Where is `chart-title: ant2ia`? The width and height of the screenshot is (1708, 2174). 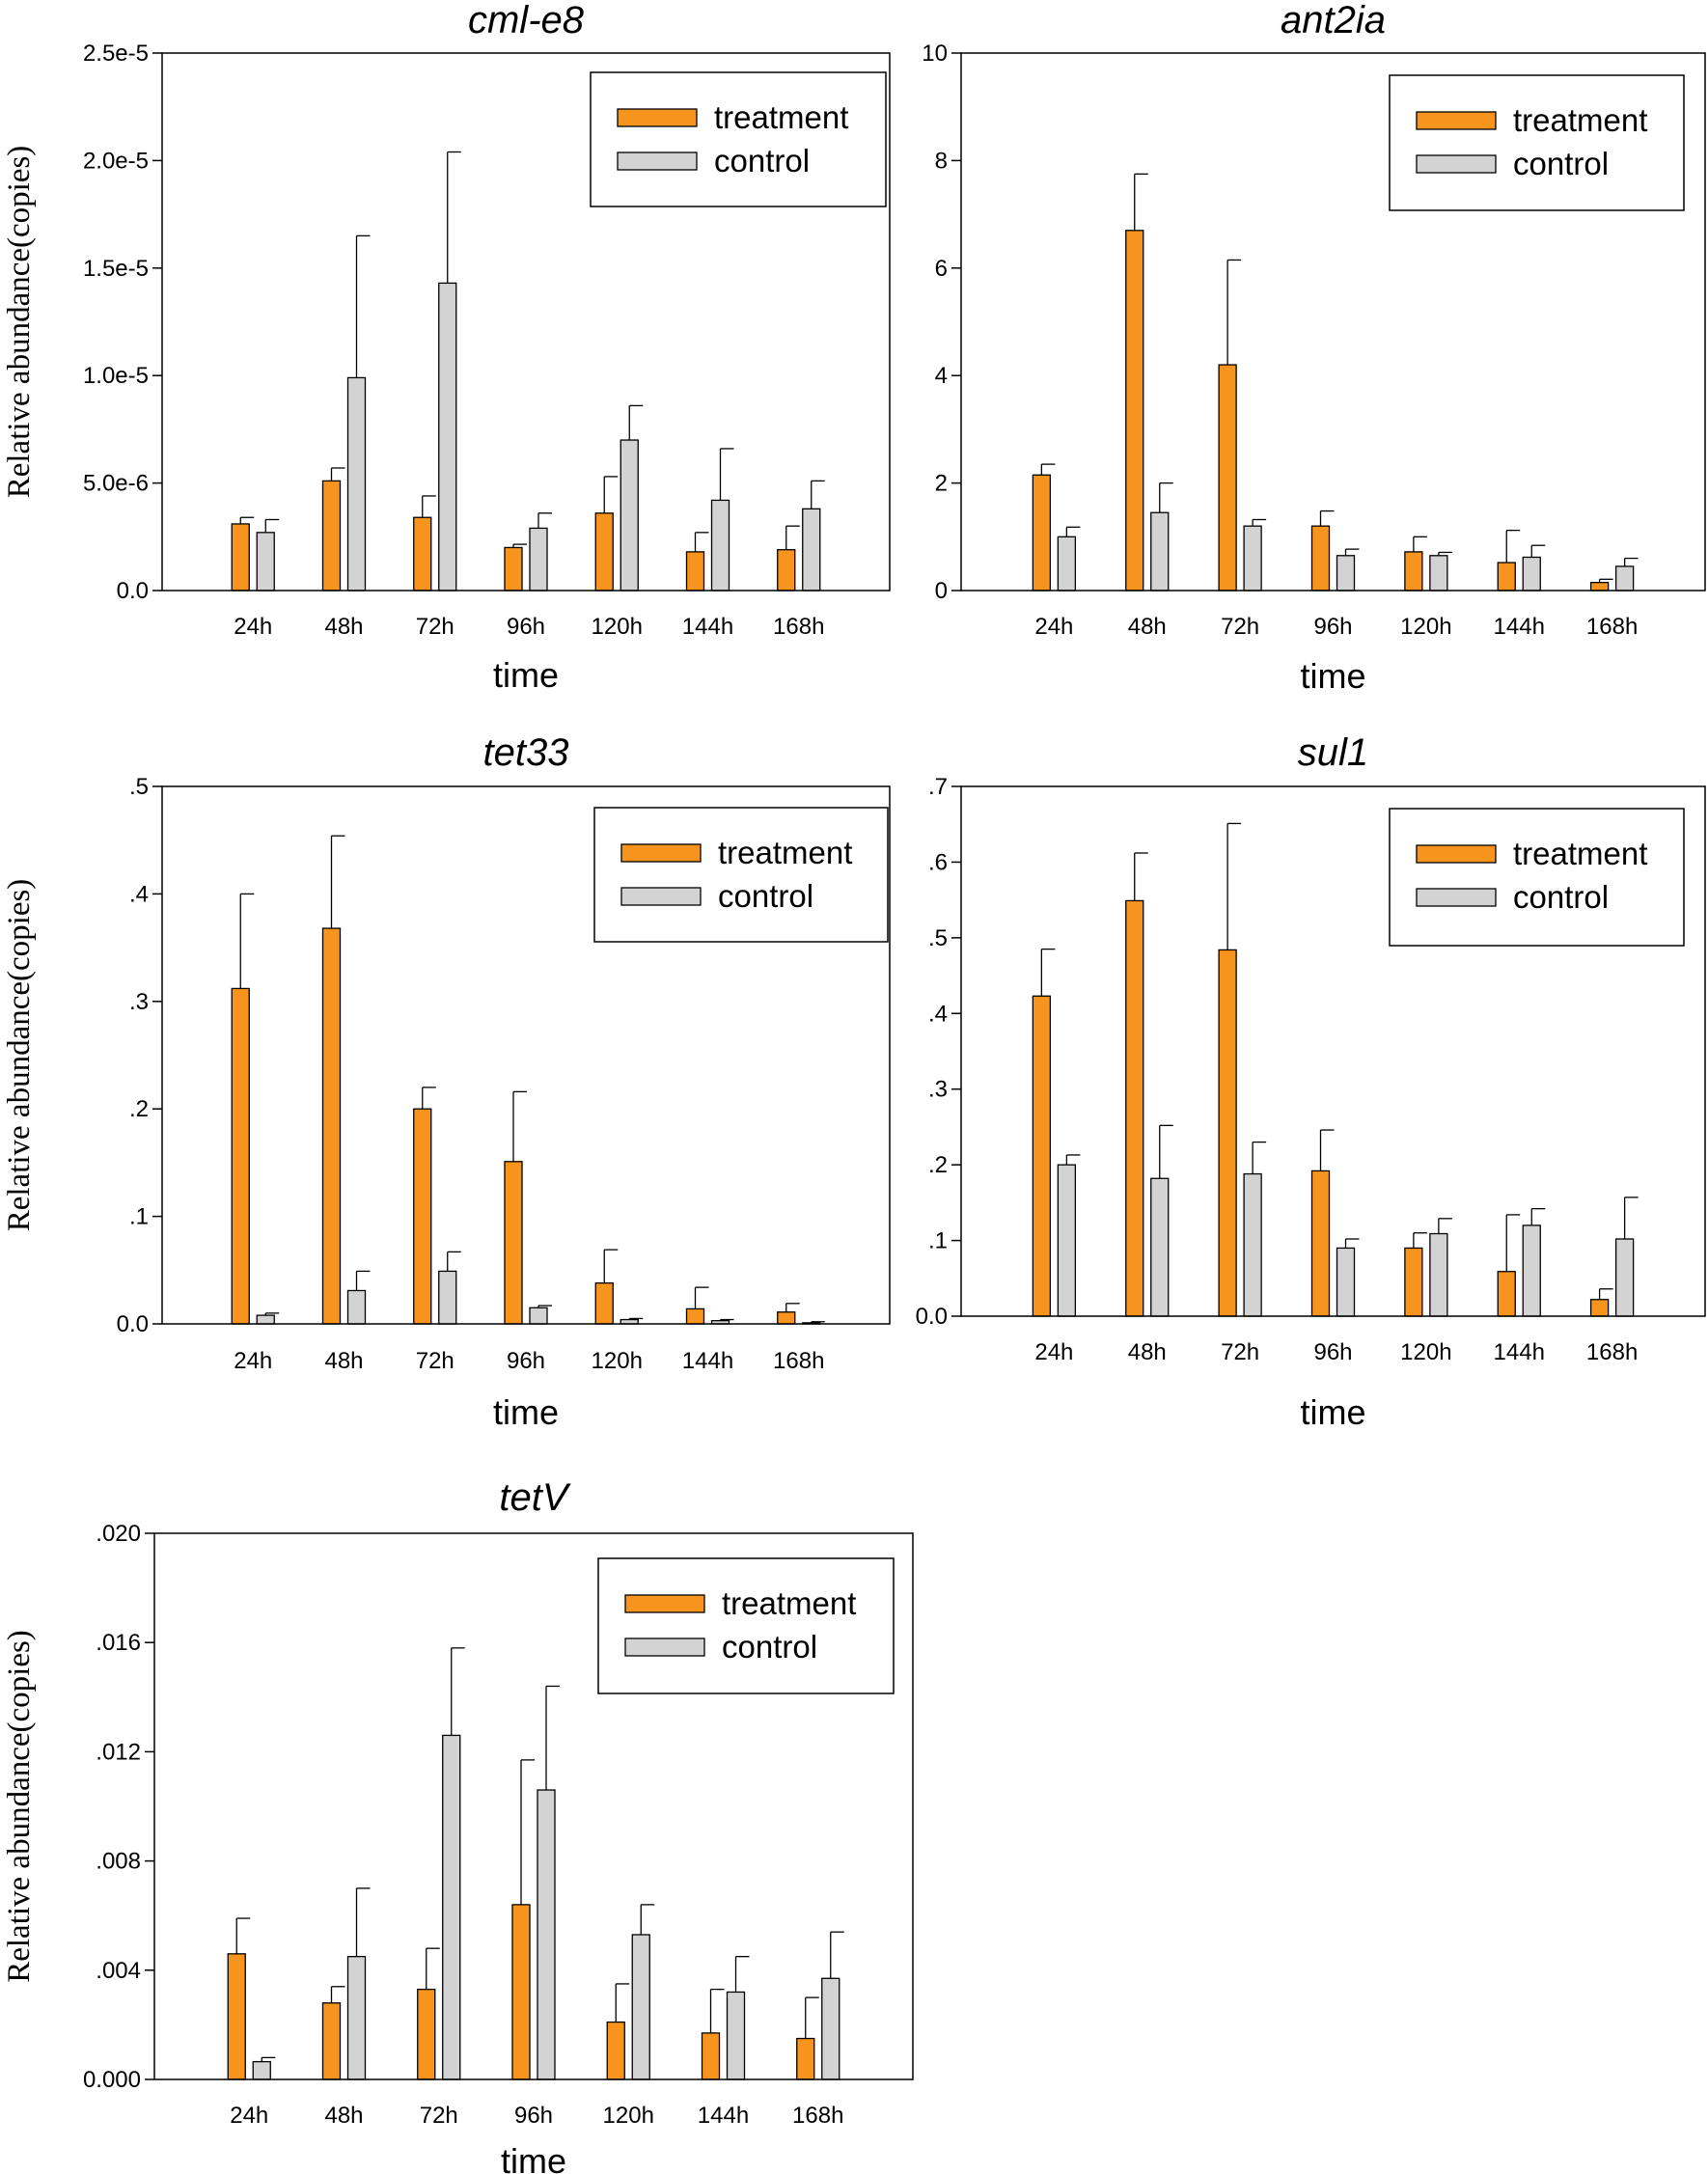 chart-title: ant2ia is located at coordinates (1333, 20).